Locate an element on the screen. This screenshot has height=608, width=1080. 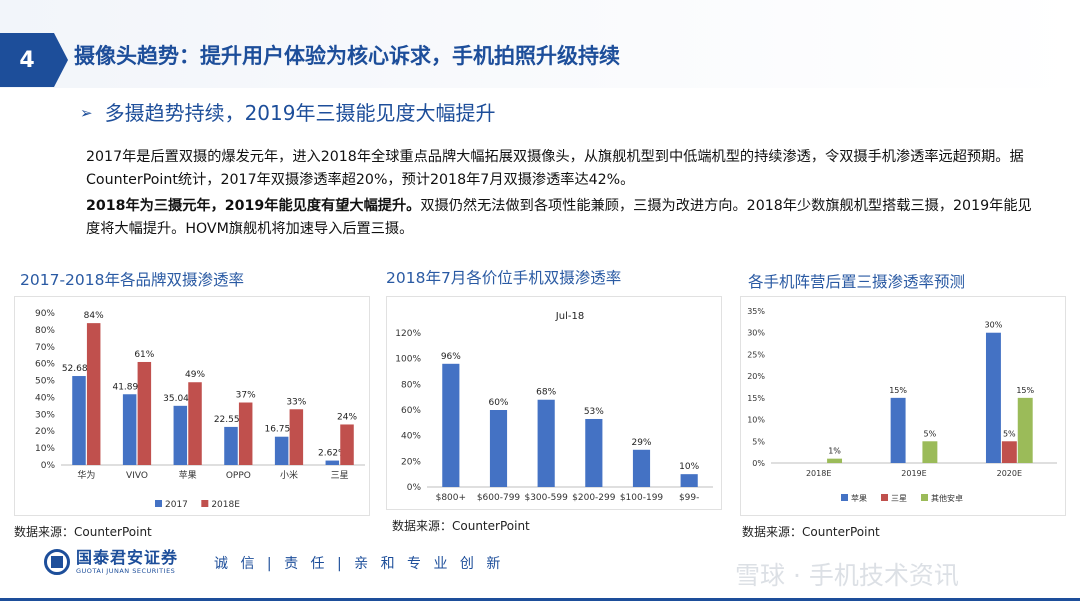
chart3-ytick-label: 25% is located at coordinates (756, 354).